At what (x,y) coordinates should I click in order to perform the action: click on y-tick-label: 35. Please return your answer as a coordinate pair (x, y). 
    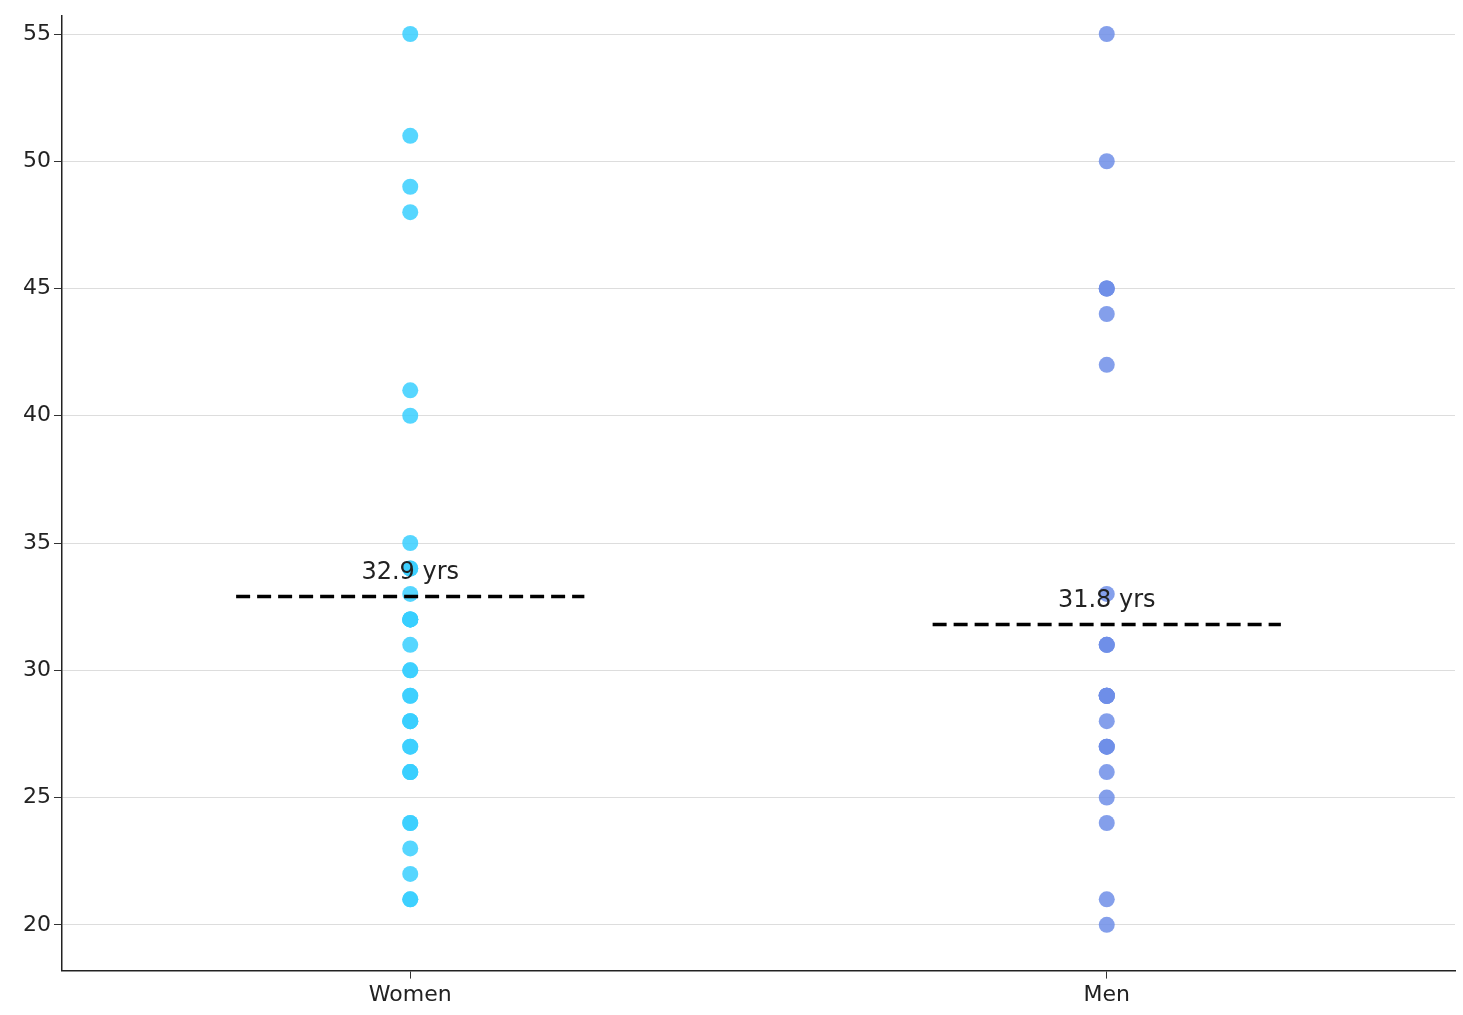
    Looking at the image, I should click on (36, 541).